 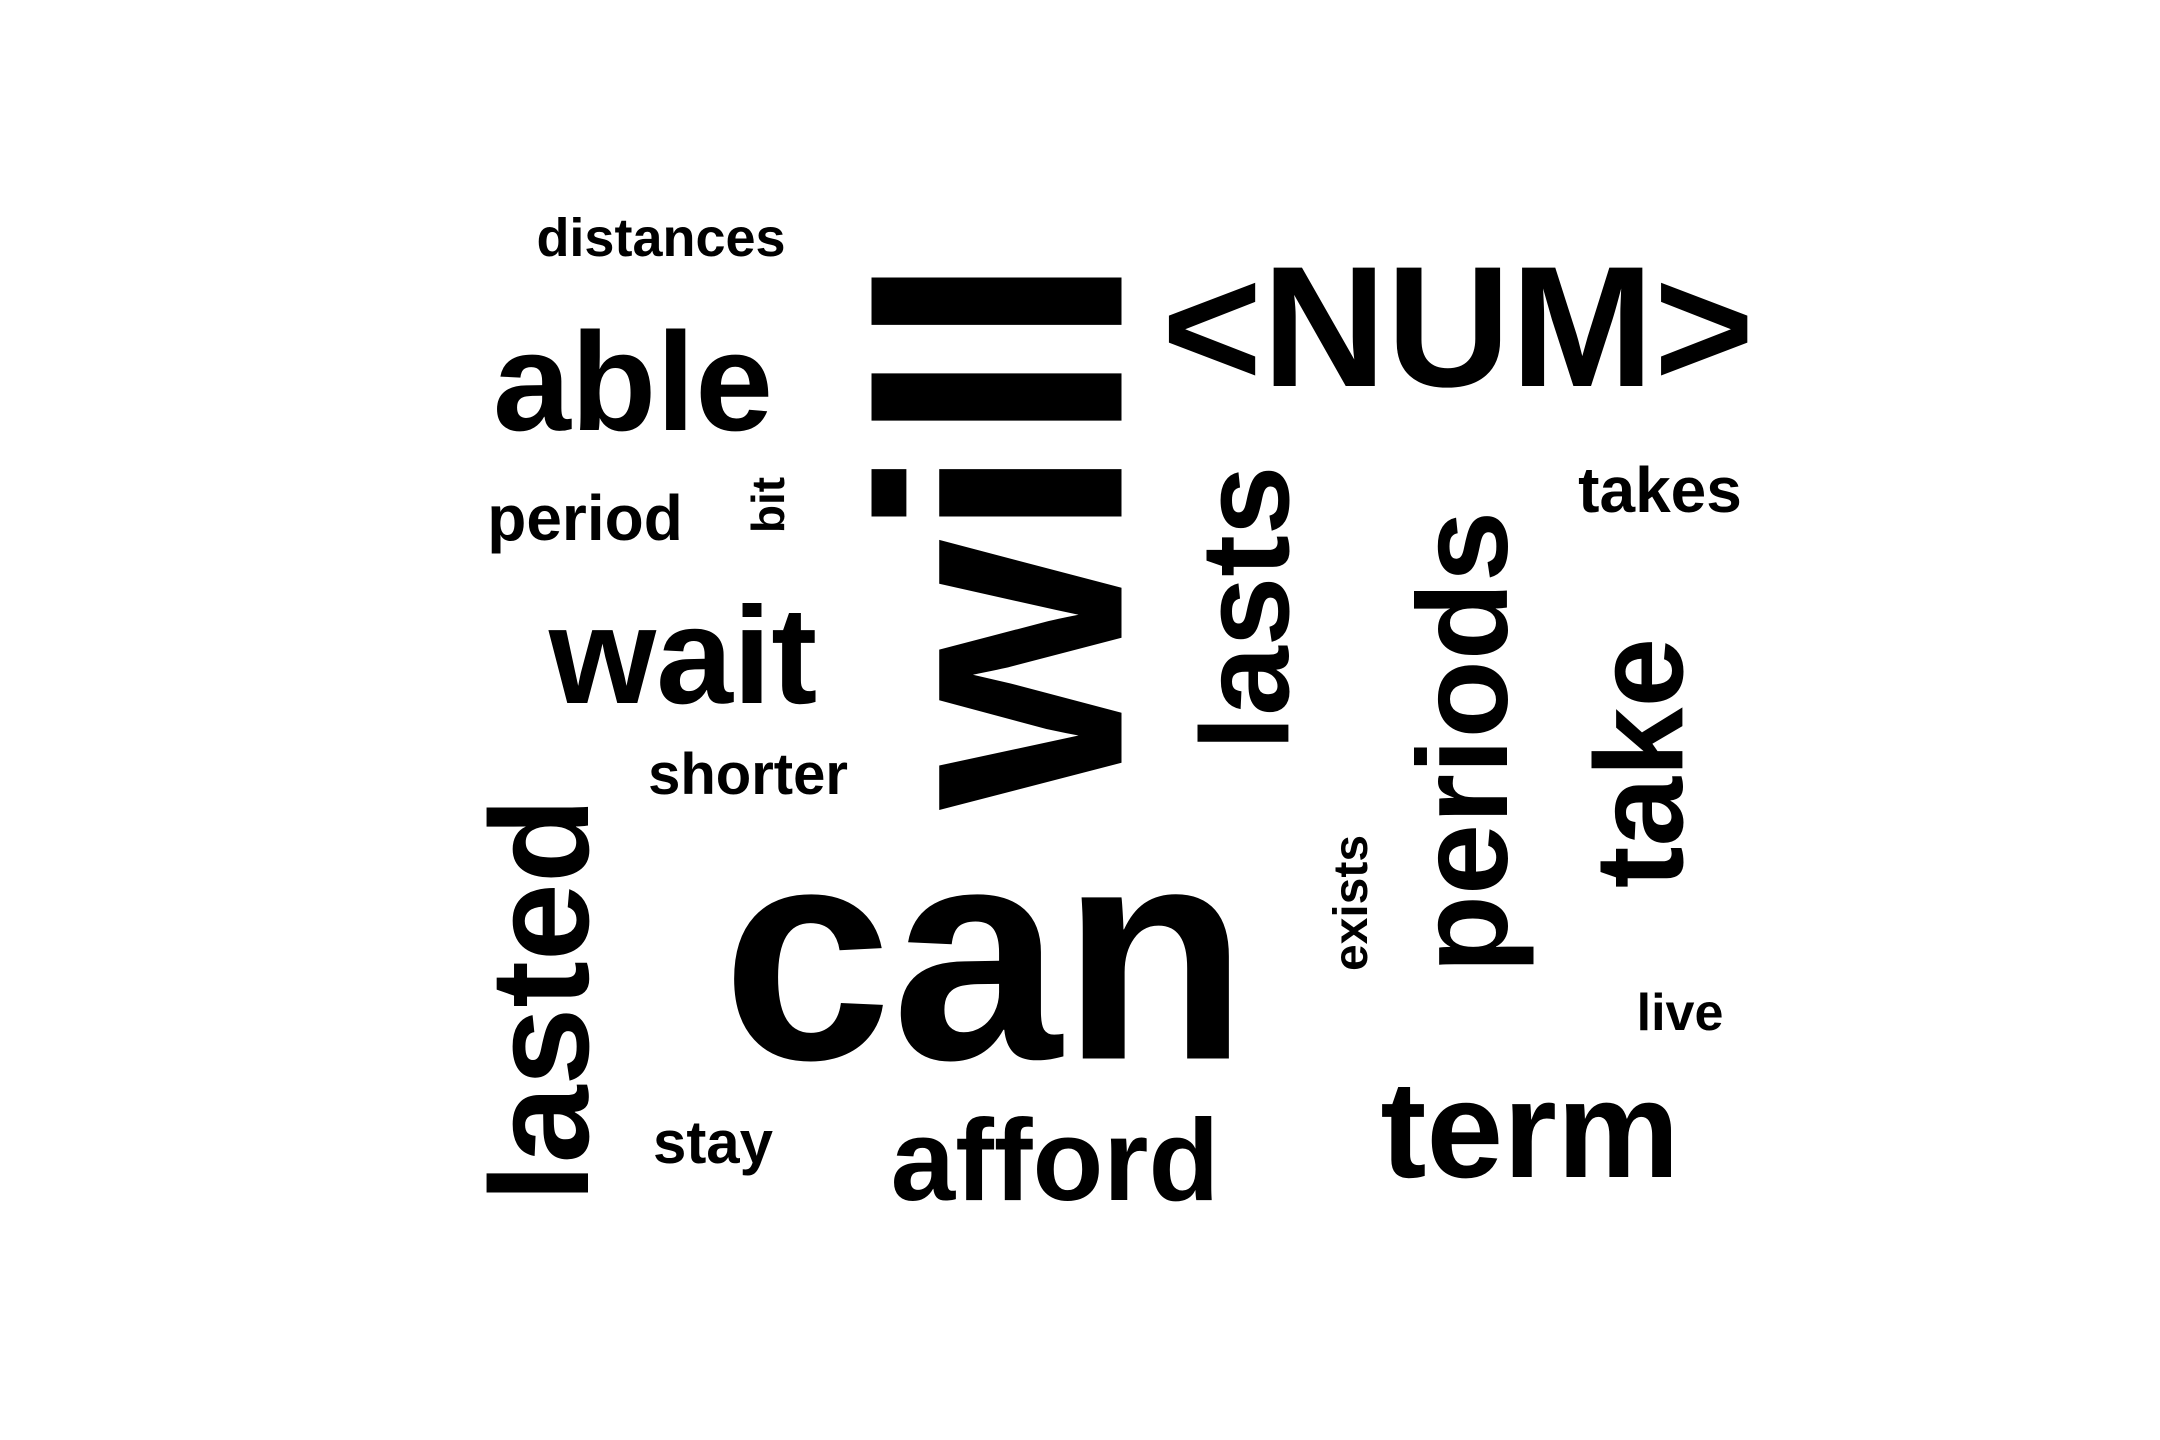 I want to click on word-take: take, so click(x=1640, y=763).